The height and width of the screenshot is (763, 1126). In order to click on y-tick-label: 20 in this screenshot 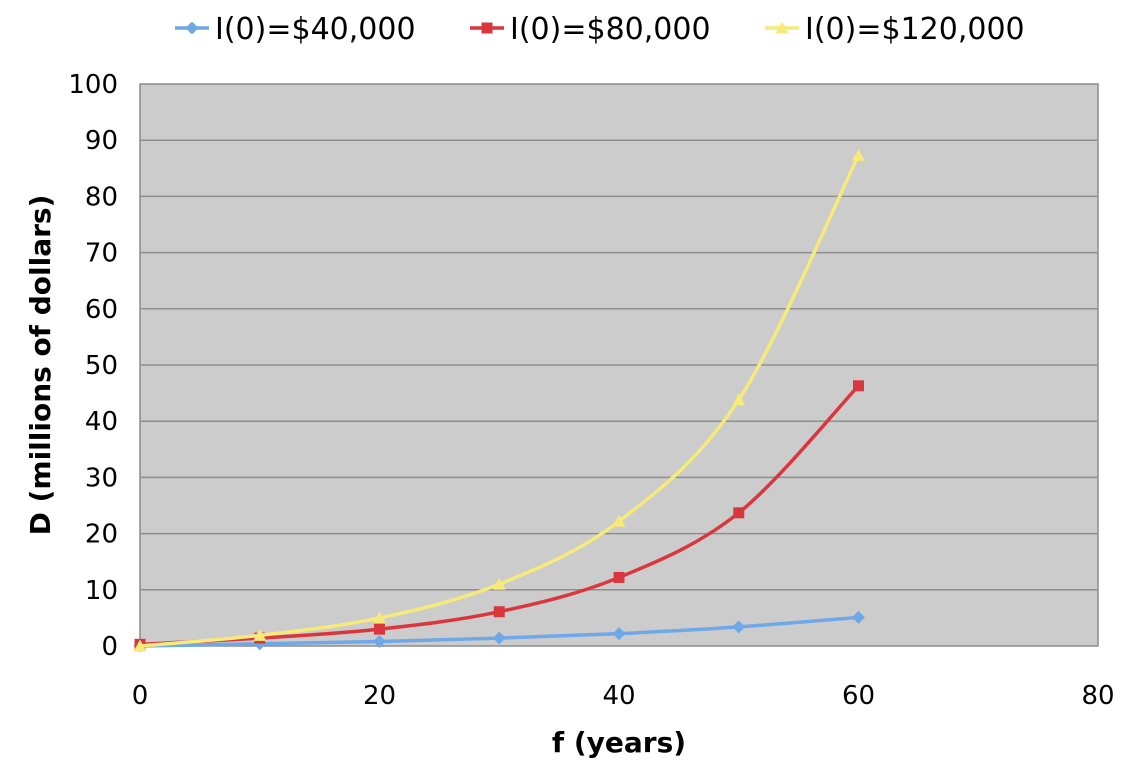, I will do `click(101, 535)`.